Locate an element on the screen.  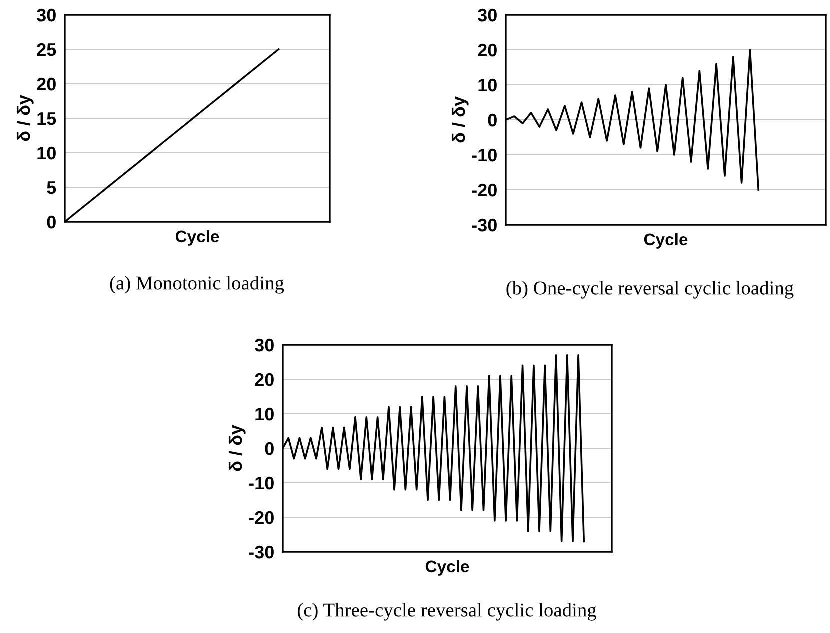
y-tick-label: 25 is located at coordinates (46, 49).